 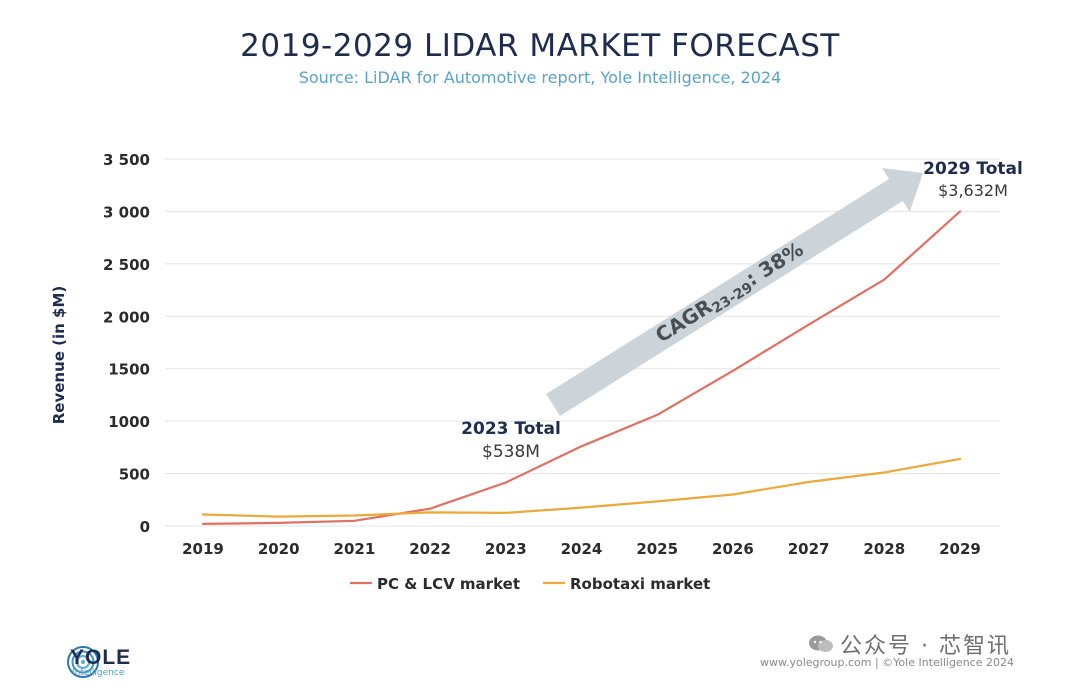 I want to click on x-tick-label: 2021, so click(x=355, y=549).